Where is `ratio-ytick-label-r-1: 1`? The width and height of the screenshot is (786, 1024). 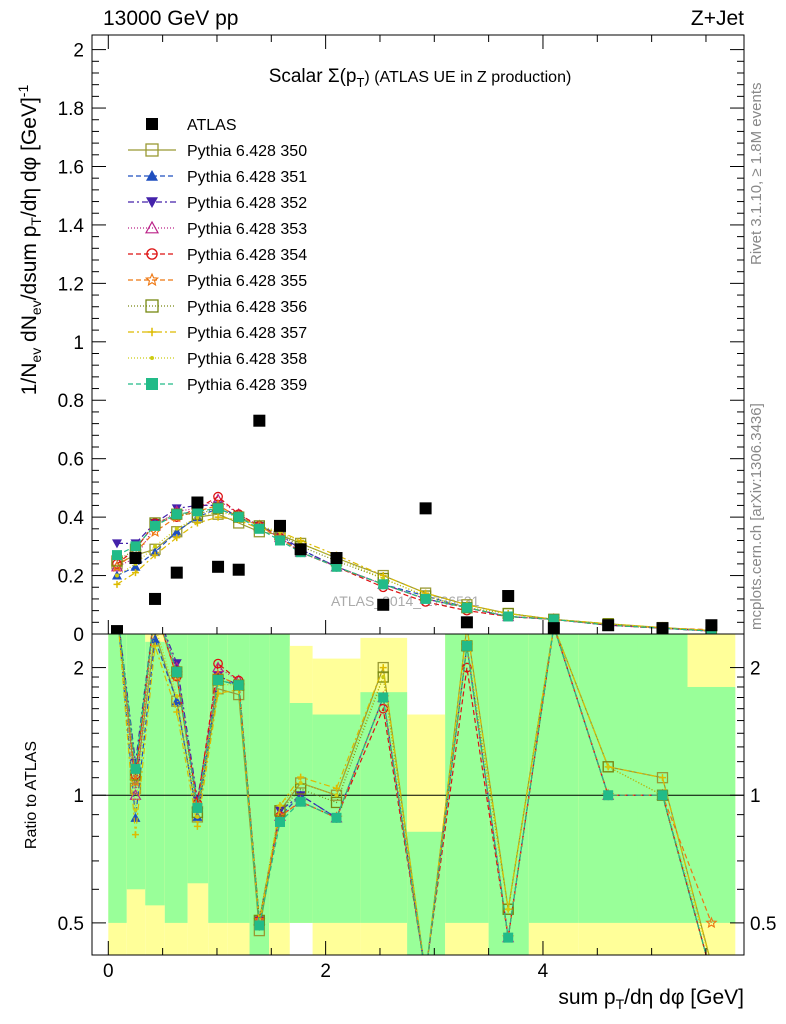
ratio-ytick-label-r-1: 1 is located at coordinates (755, 796).